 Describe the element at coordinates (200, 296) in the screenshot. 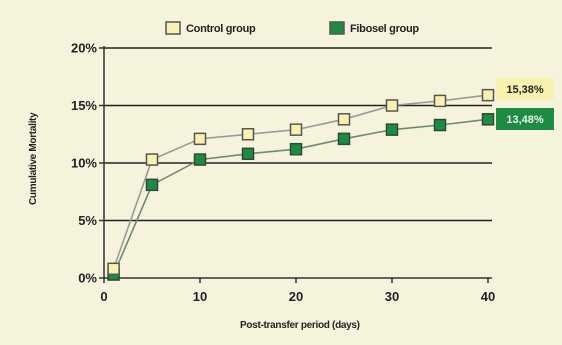

I see `x-tick-label: 10` at that location.